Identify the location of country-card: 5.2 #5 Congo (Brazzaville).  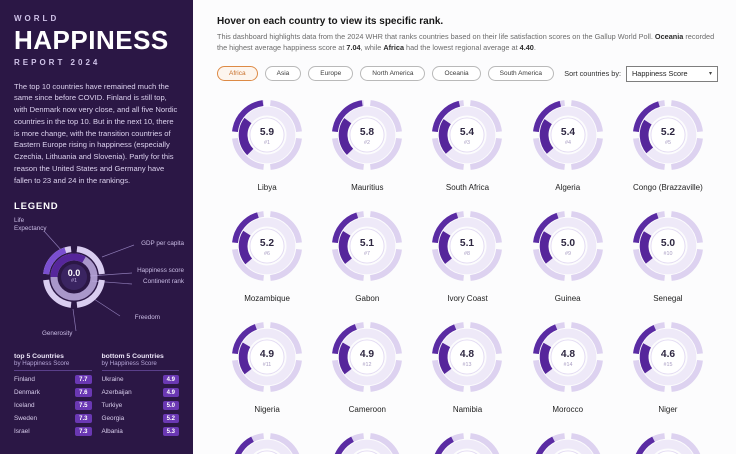
(668, 144).